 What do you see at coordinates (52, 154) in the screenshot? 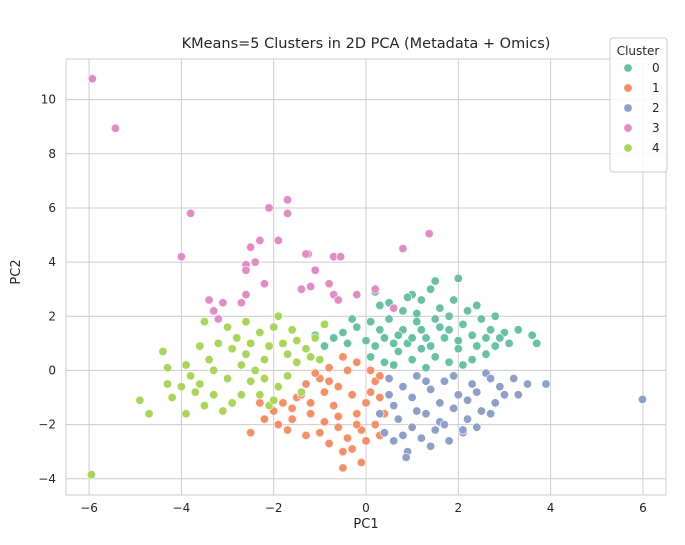
I see `y-tick-label: 8` at bounding box center [52, 154].